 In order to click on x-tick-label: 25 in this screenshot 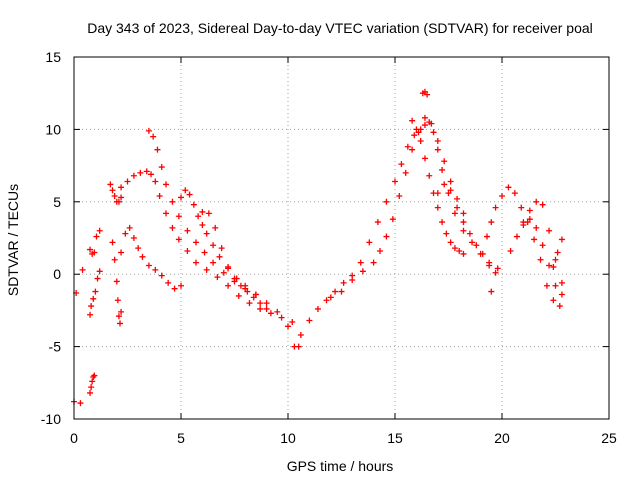, I will do `click(609, 438)`.